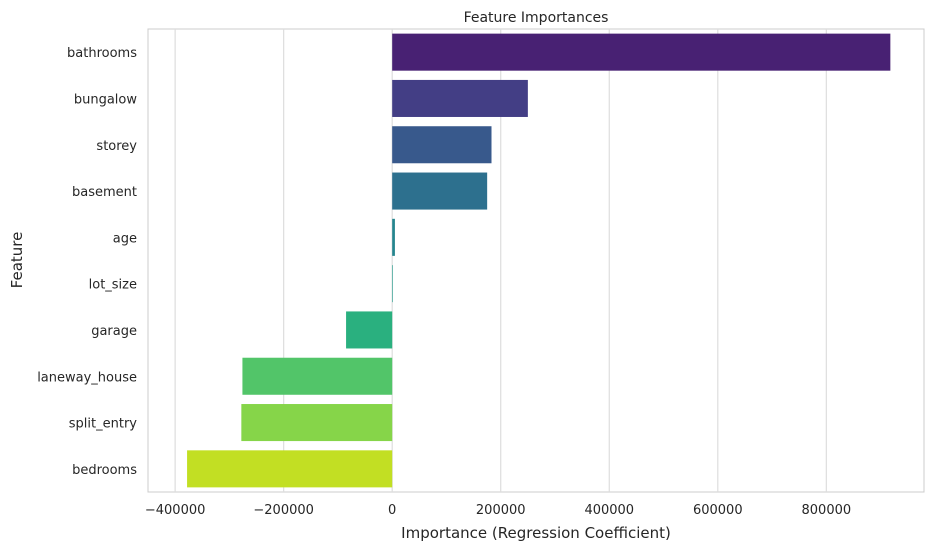 This screenshot has width=935, height=550. What do you see at coordinates (114, 331) in the screenshot?
I see `y-tick-label: garage` at bounding box center [114, 331].